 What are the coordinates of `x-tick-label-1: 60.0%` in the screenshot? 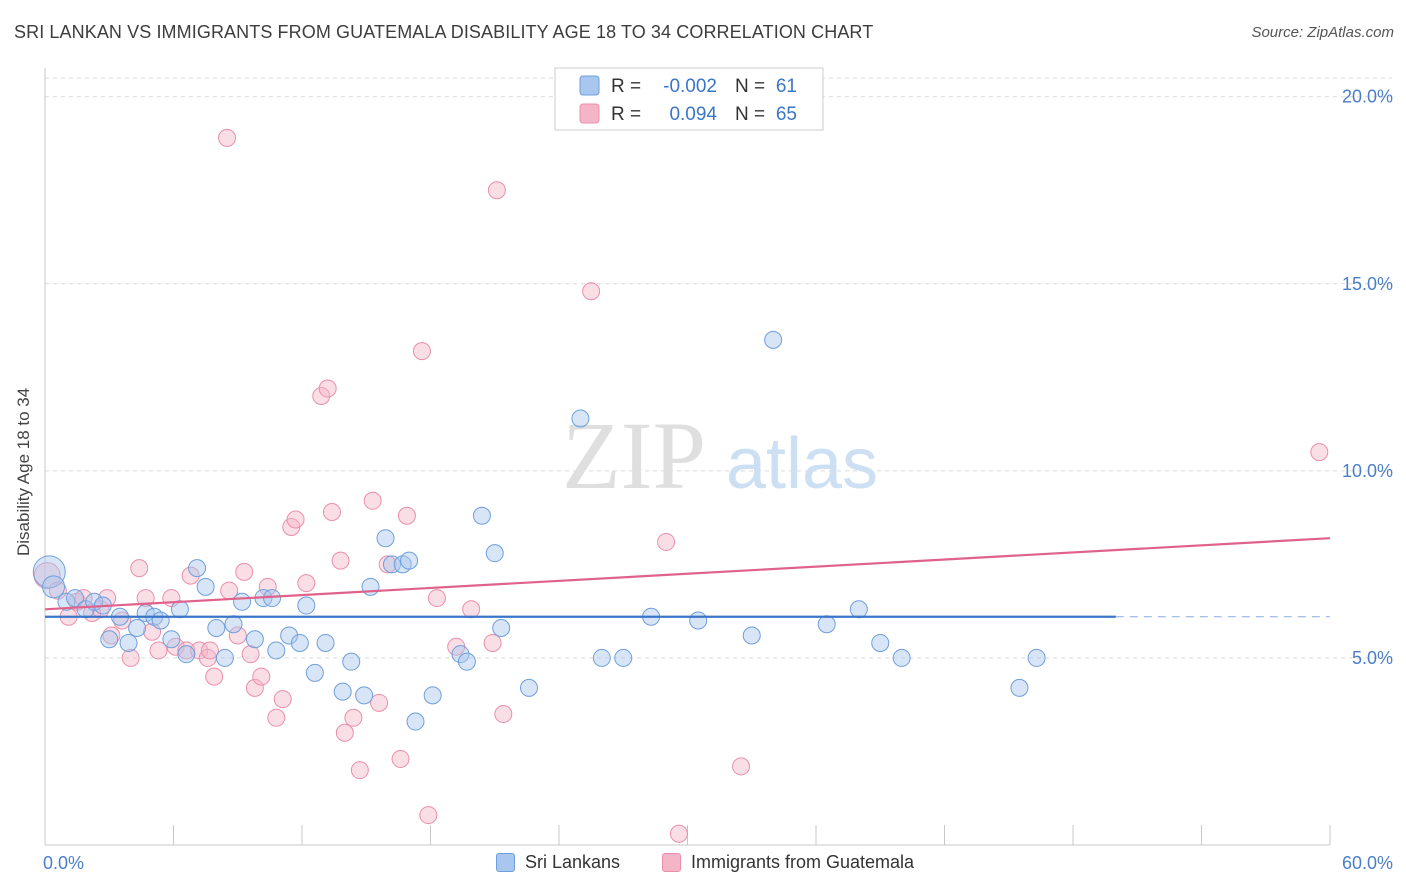 It's located at (1367, 863).